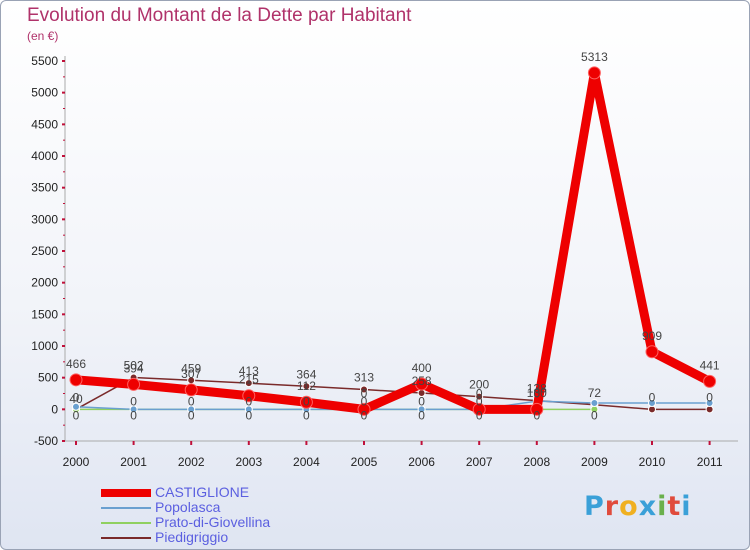 The width and height of the screenshot is (750, 550). I want to click on data-label-popolasca: 130, so click(537, 393).